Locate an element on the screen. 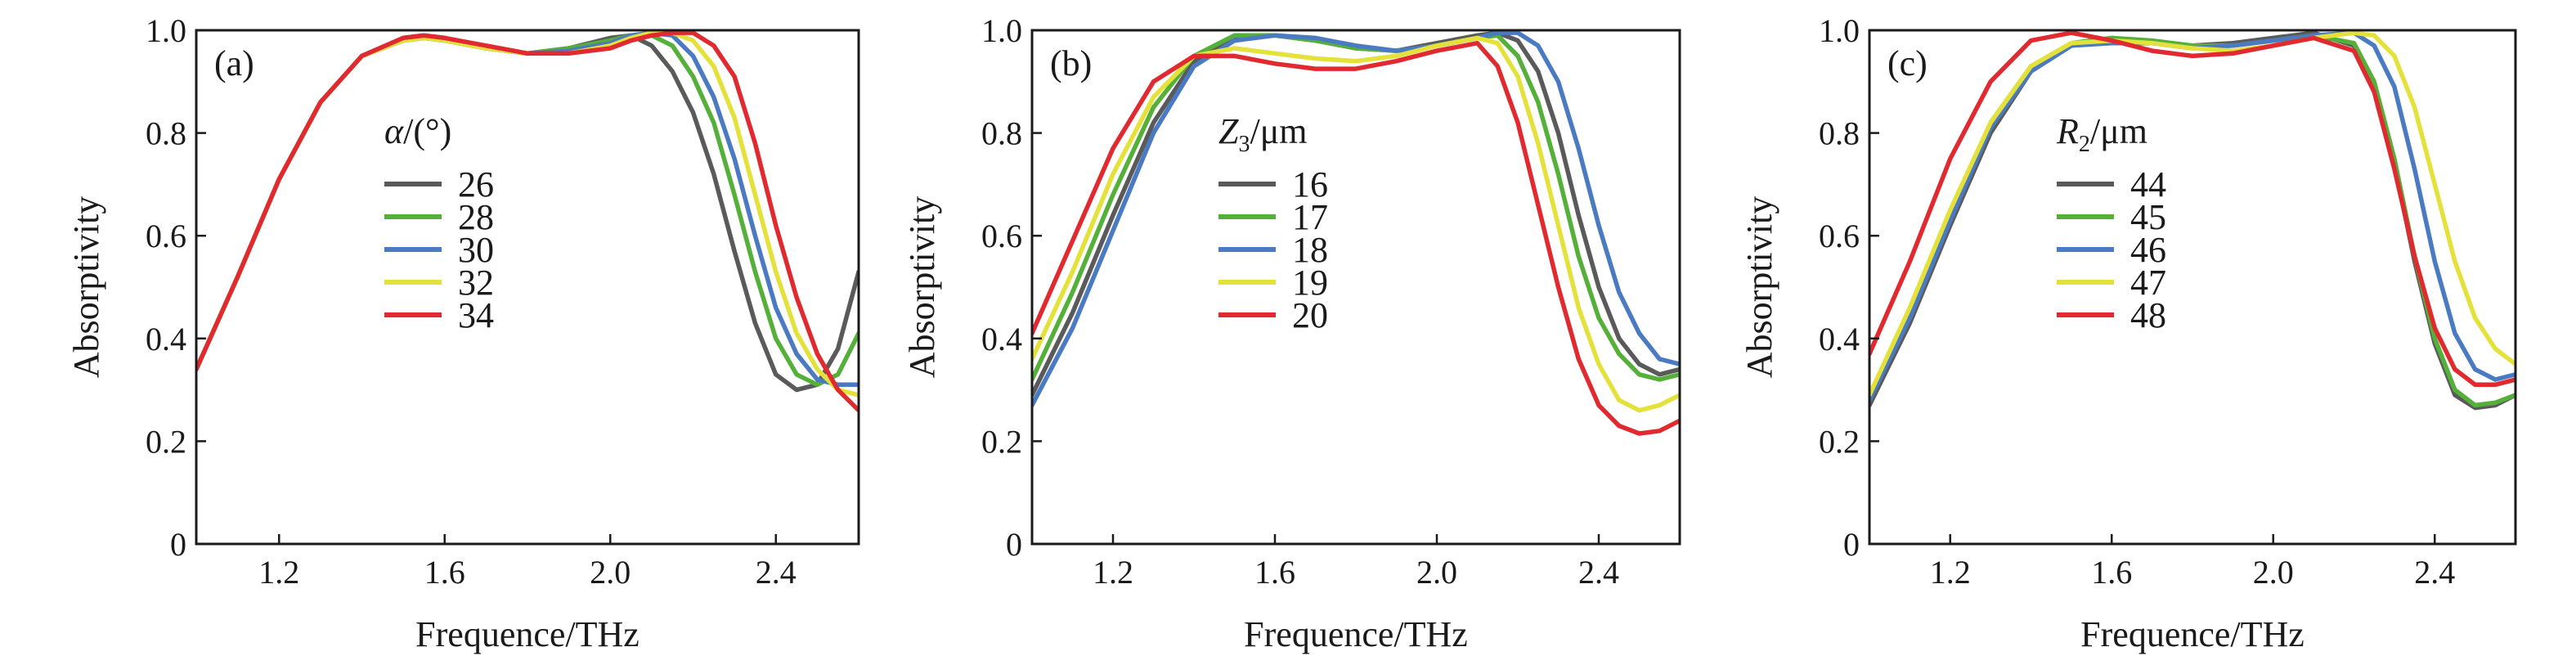 The height and width of the screenshot is (665, 2576). legend-label: 30 is located at coordinates (476, 250).